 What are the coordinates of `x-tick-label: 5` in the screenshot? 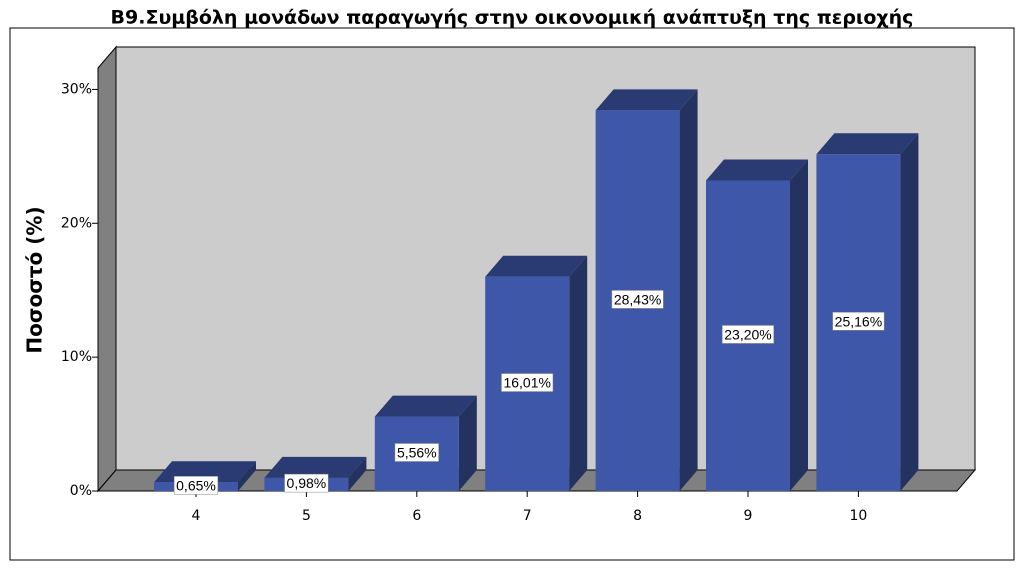 It's located at (306, 516).